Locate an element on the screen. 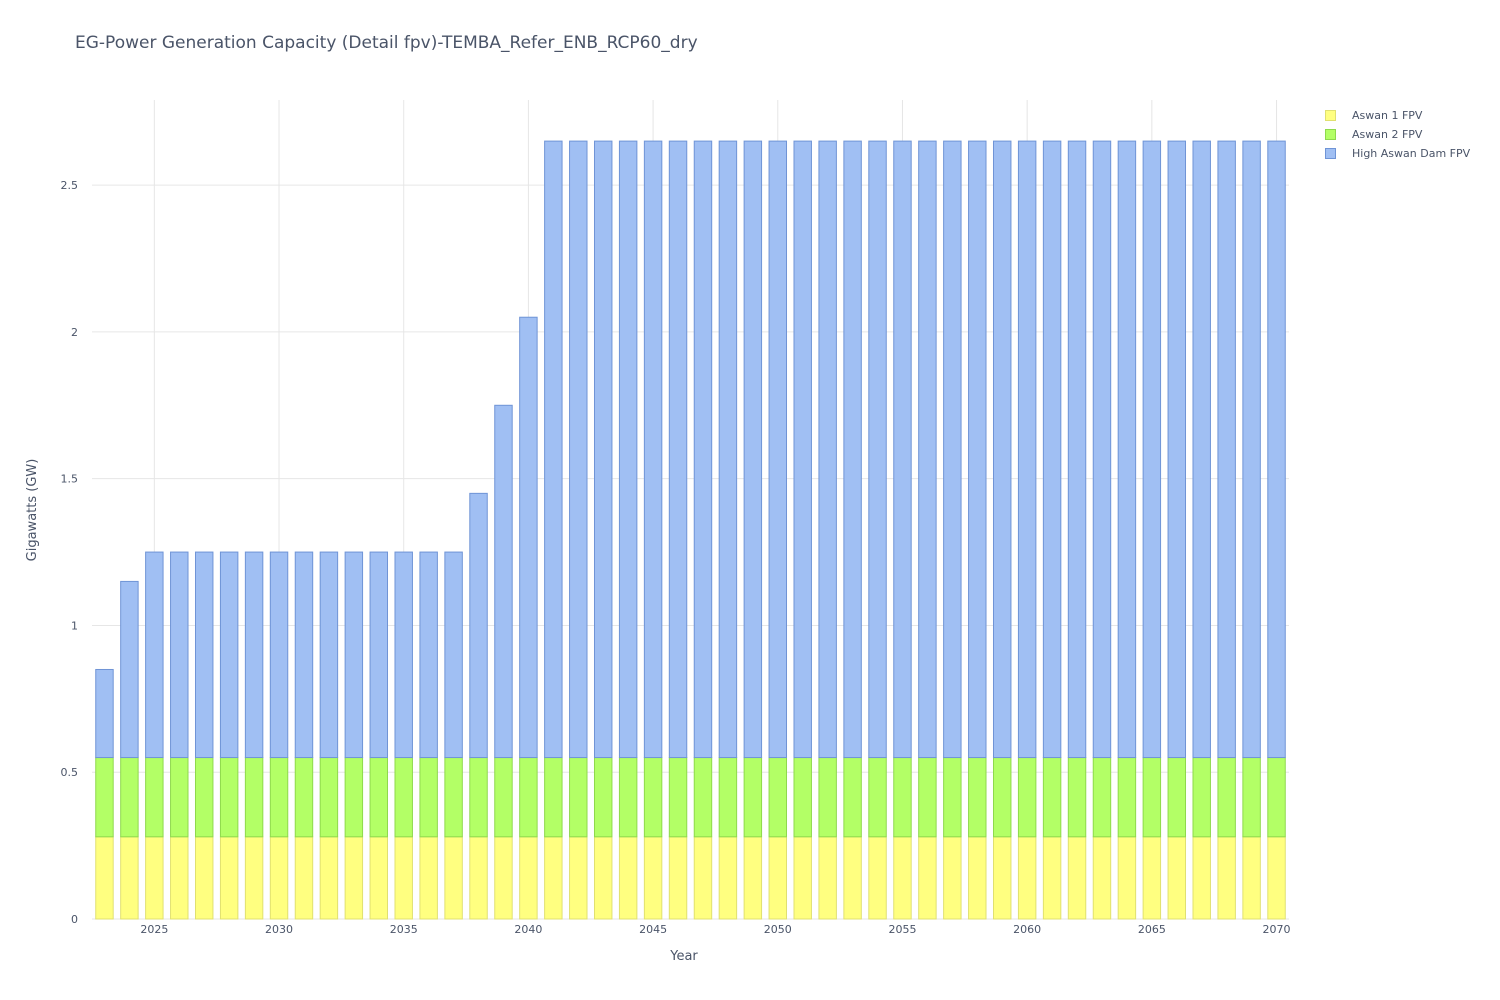 The height and width of the screenshot is (1000, 1500). bar-high-aswan-dam-fpv-2053 is located at coordinates (852, 449).